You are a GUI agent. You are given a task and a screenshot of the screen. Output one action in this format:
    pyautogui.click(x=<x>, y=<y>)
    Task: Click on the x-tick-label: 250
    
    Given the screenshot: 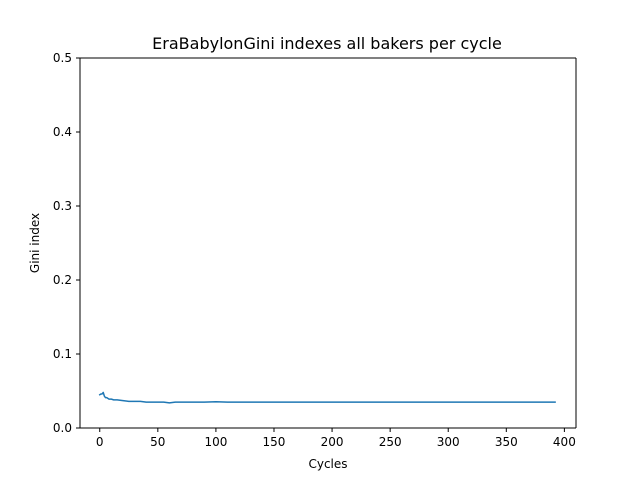 What is the action you would take?
    pyautogui.click(x=390, y=442)
    